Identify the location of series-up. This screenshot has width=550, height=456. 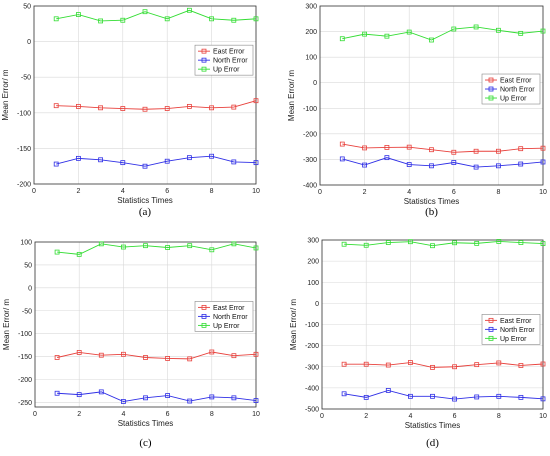
(156, 249).